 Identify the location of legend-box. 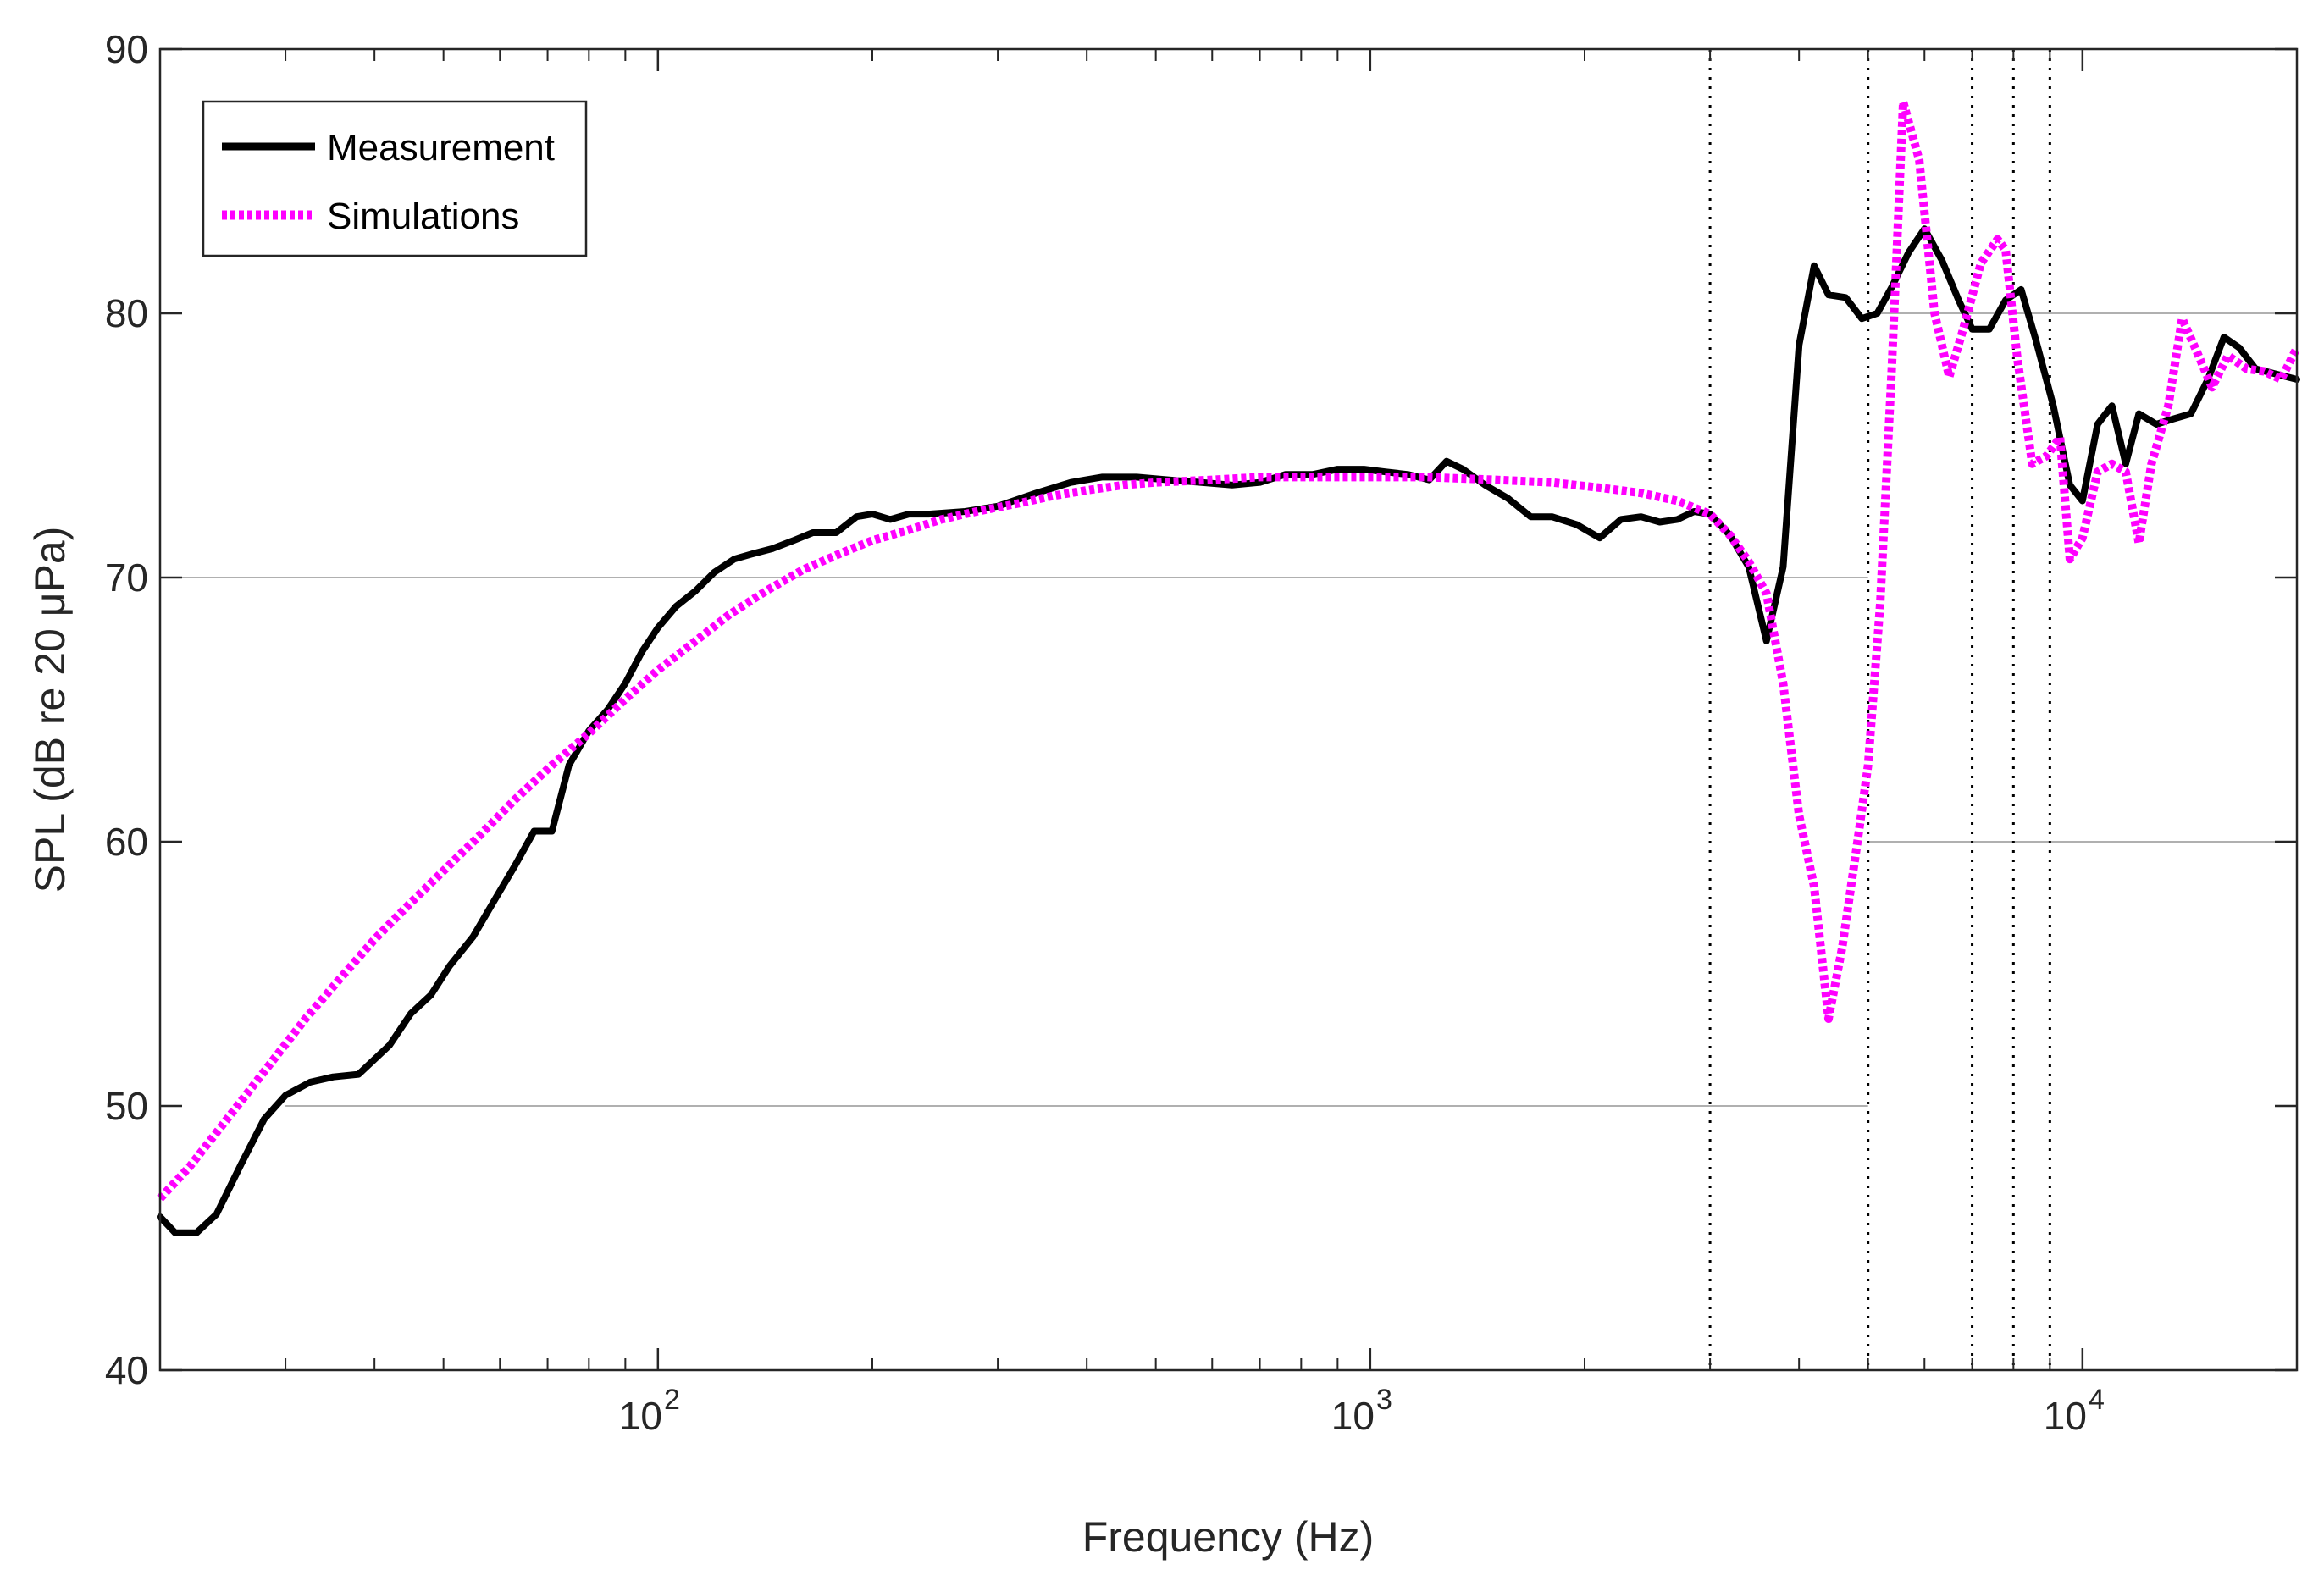
(395, 178).